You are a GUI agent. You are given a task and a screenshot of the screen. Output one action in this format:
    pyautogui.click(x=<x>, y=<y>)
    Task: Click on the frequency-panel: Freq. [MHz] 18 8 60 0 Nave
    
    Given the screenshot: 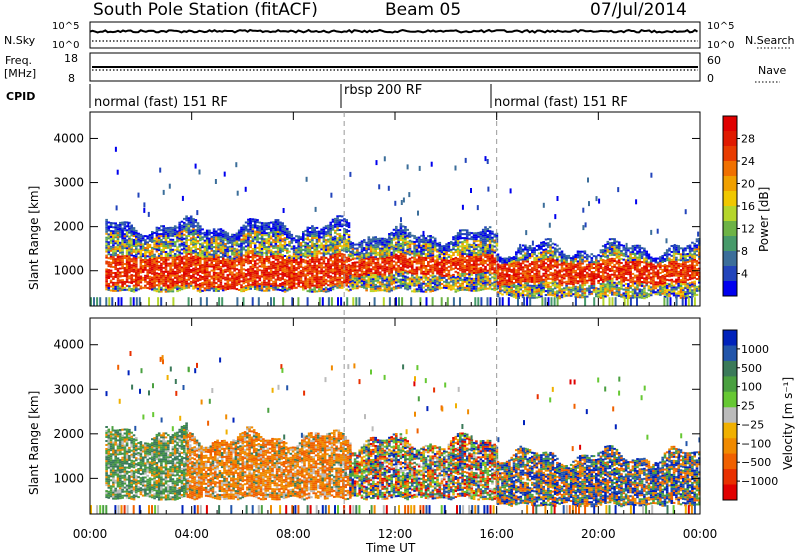 What is the action you would take?
    pyautogui.click(x=395, y=68)
    